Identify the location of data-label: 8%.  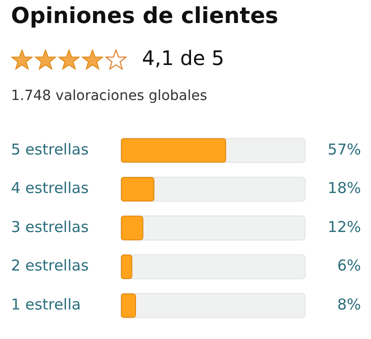
(349, 304).